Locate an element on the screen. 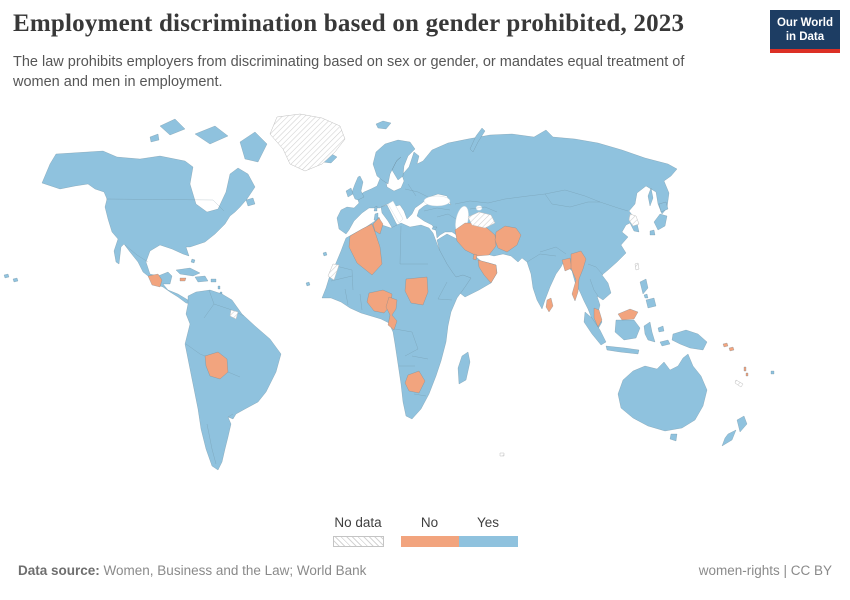 This screenshot has height=600, width=850. country-sudan is located at coordinates (416, 291).